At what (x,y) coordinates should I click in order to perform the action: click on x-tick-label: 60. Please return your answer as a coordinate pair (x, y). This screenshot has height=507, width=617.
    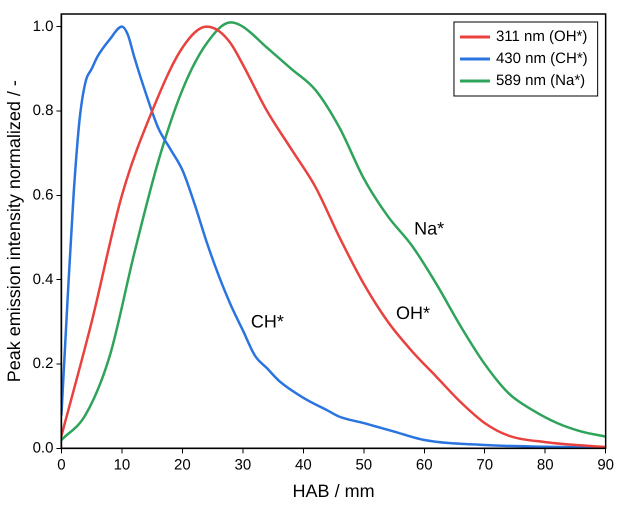
    Looking at the image, I should click on (424, 465).